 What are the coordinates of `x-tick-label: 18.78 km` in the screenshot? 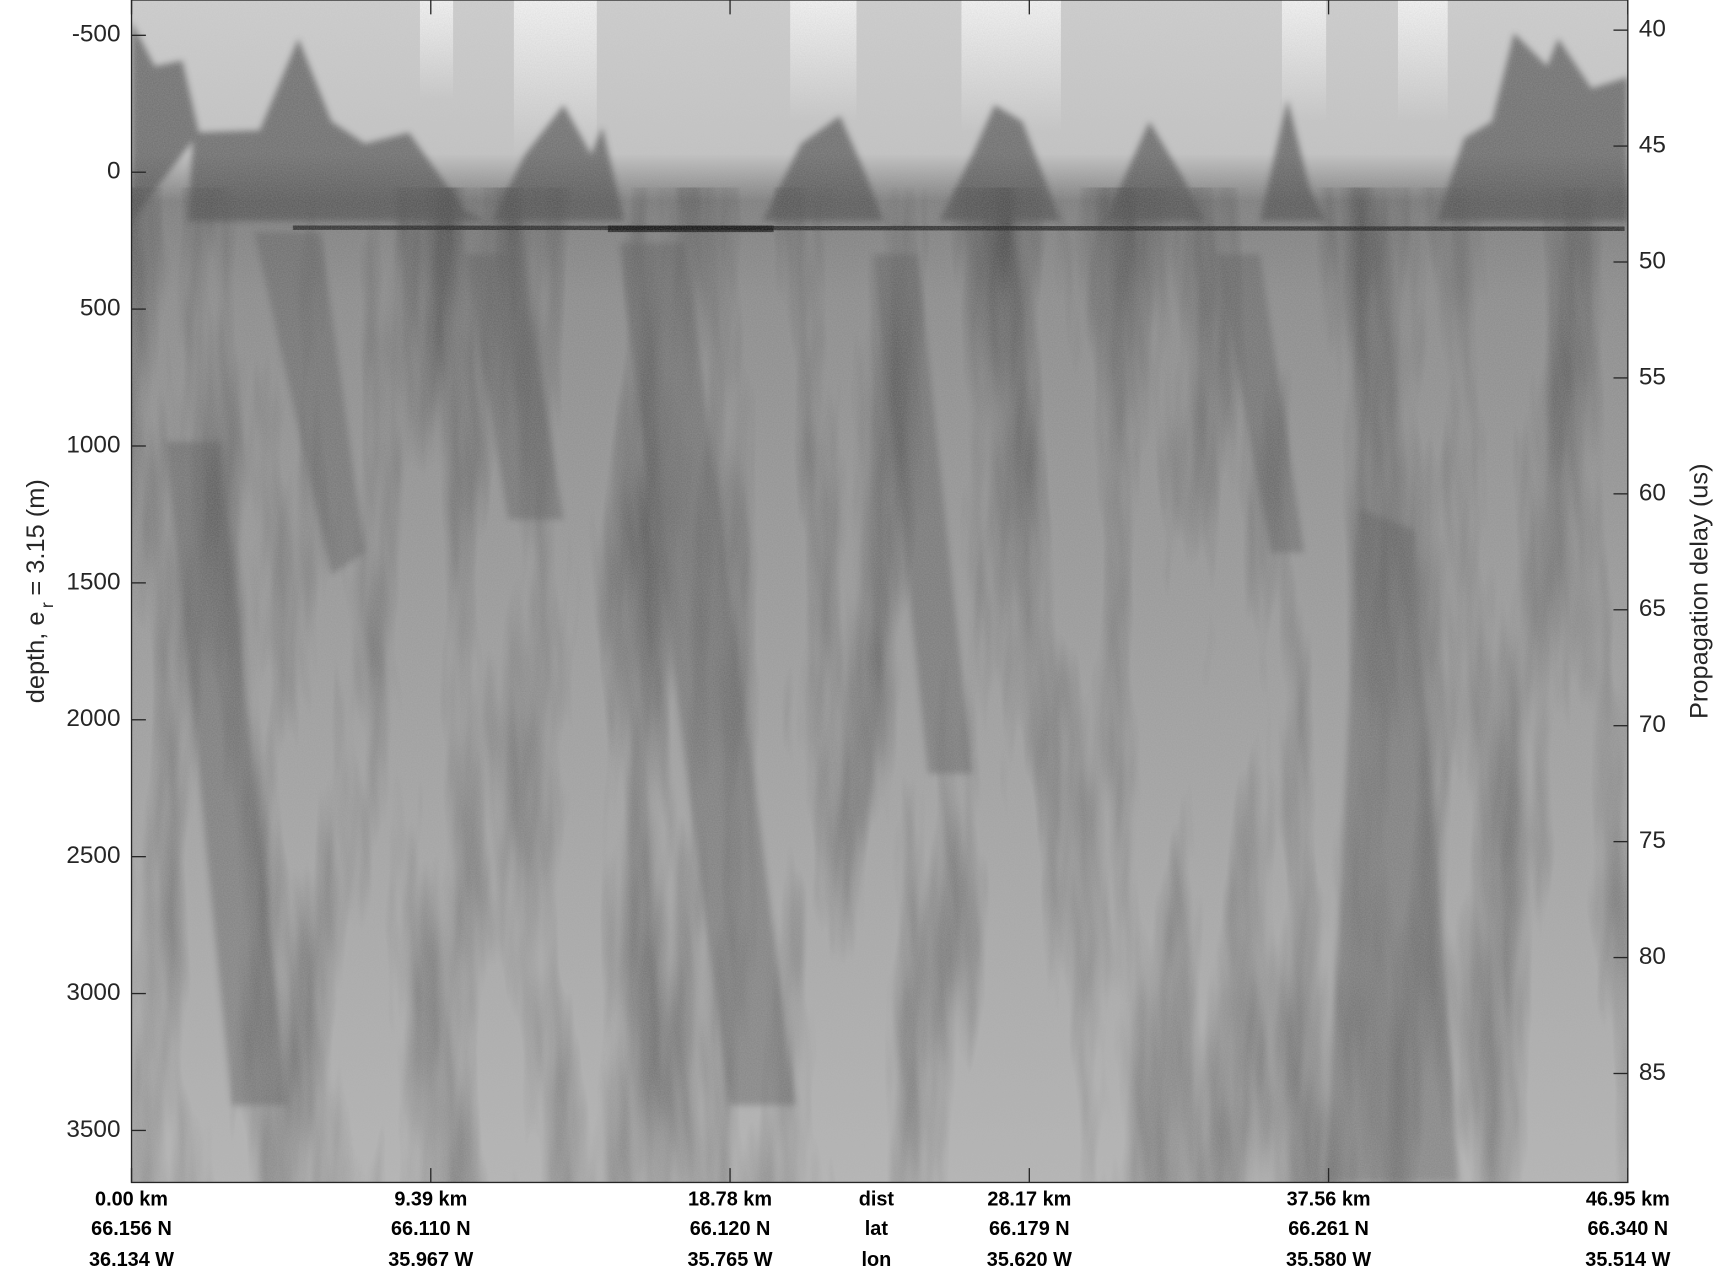 It's located at (730, 1199).